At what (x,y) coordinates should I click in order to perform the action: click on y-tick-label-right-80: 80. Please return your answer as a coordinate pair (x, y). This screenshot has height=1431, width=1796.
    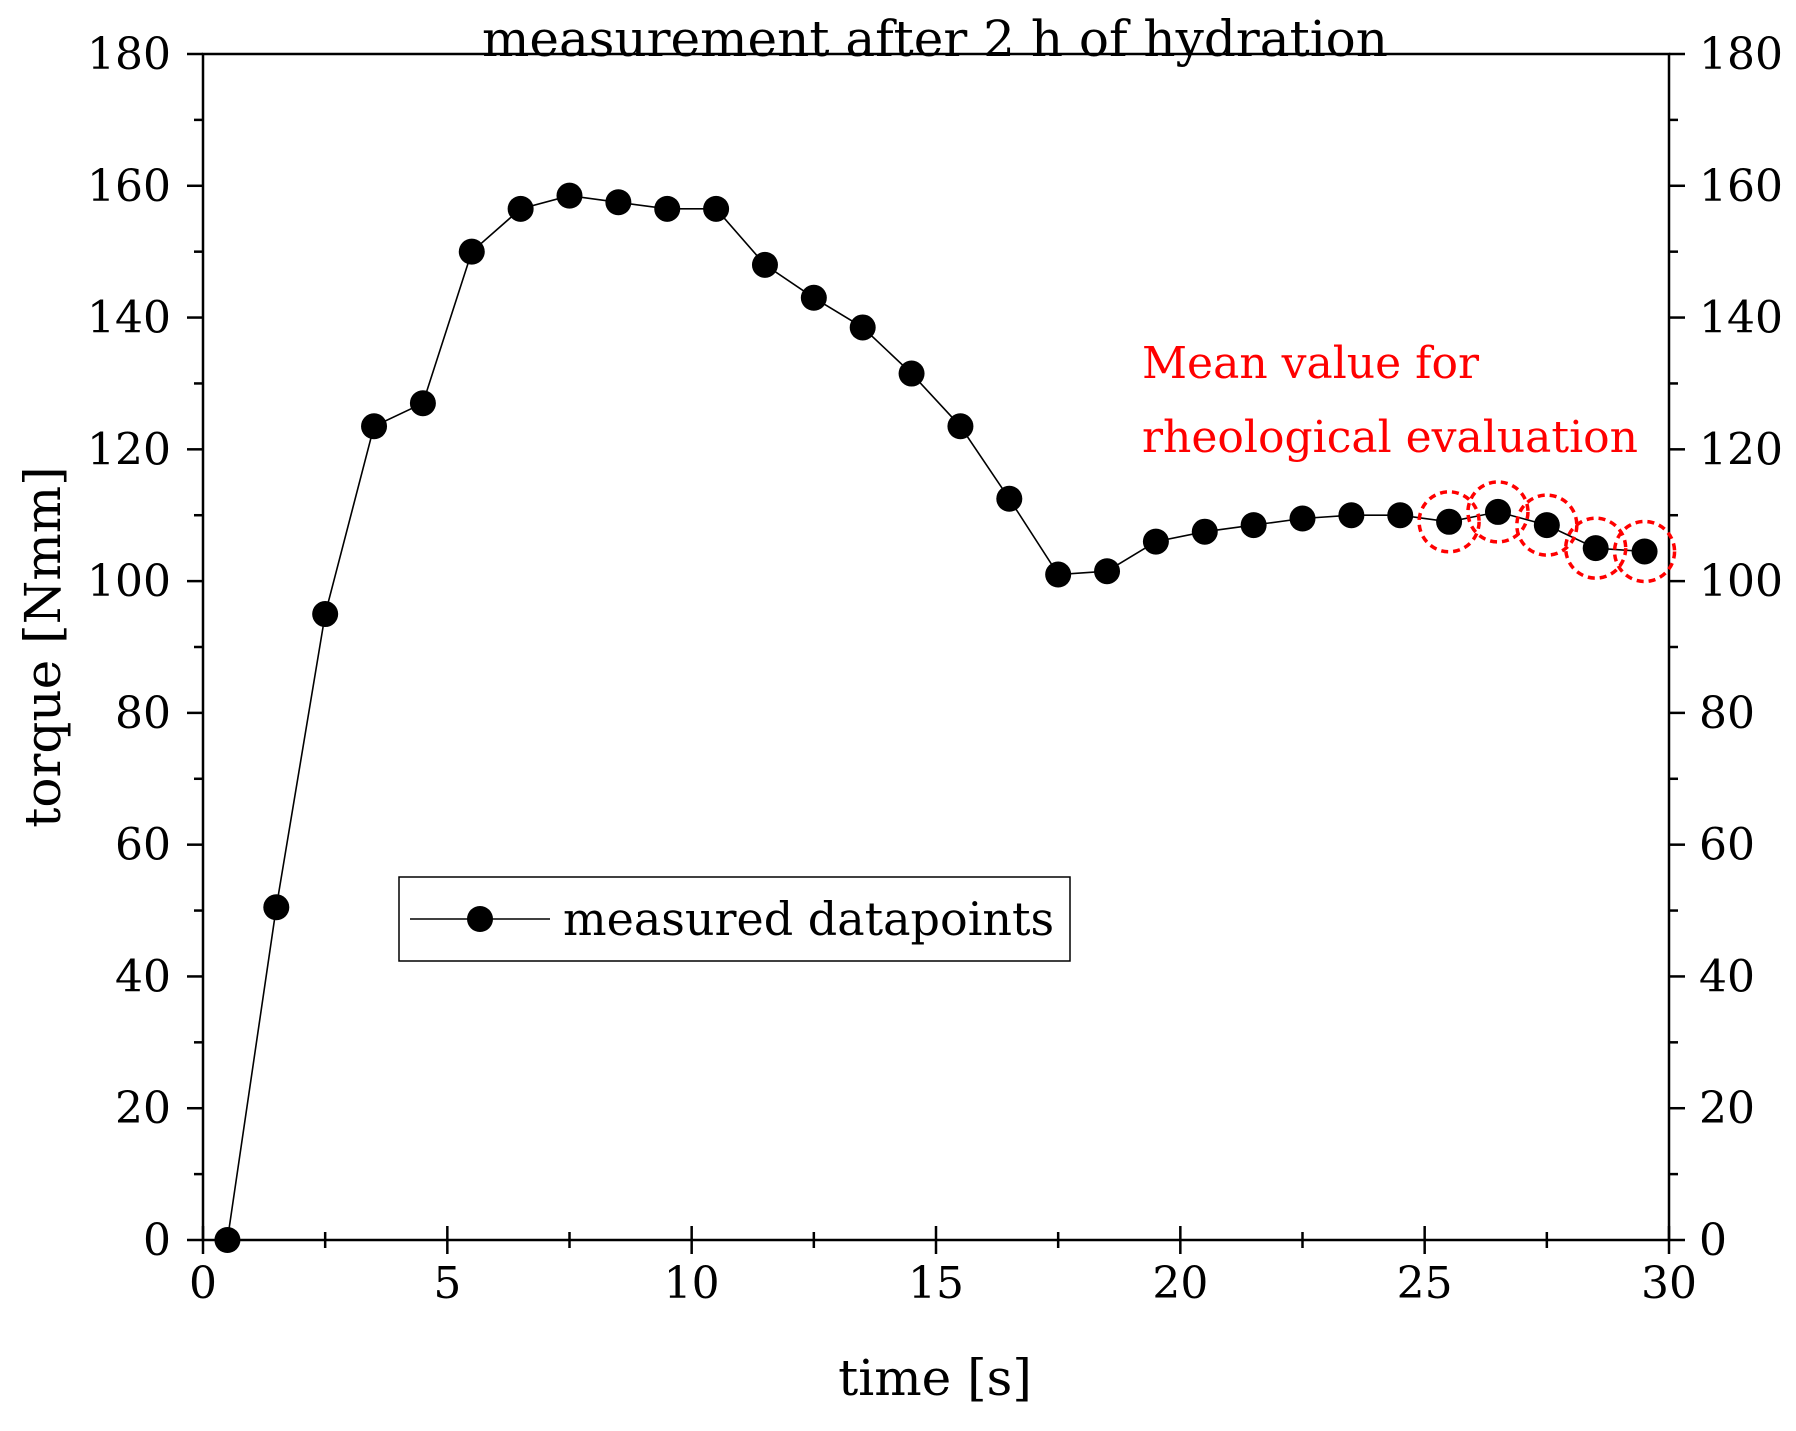
    Looking at the image, I should click on (1727, 713).